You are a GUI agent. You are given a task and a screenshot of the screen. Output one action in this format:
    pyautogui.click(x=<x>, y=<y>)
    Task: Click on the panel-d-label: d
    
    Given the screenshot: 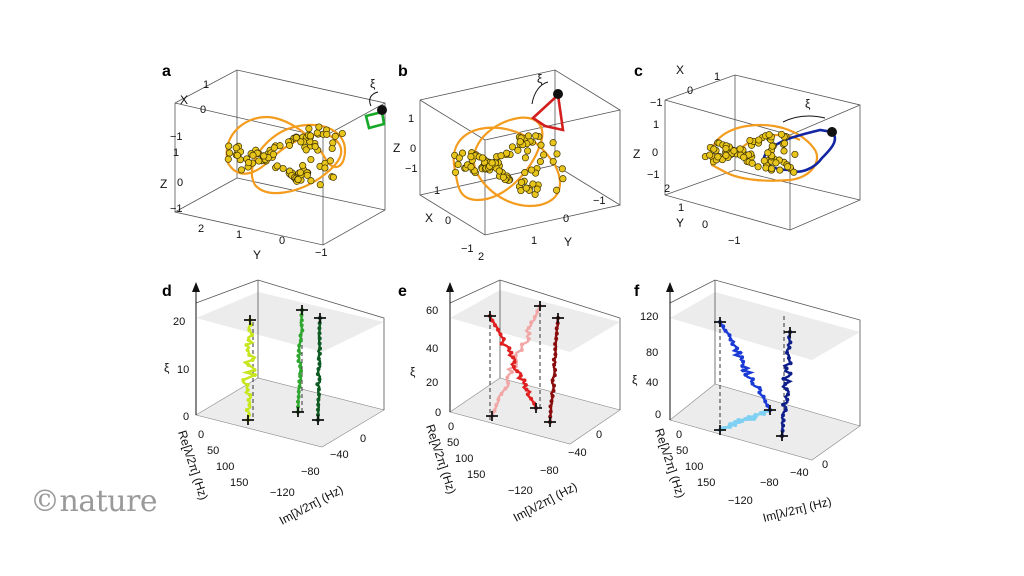 What is the action you would take?
    pyautogui.click(x=167, y=291)
    